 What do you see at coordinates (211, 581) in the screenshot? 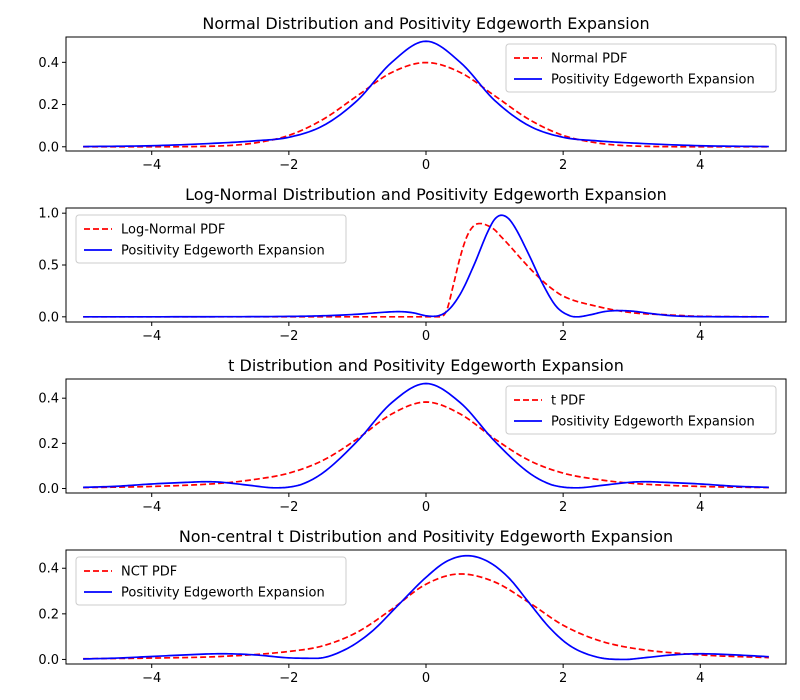
I see `legend: NCT PDF Positivity Edgeworth Expansion` at bounding box center [211, 581].